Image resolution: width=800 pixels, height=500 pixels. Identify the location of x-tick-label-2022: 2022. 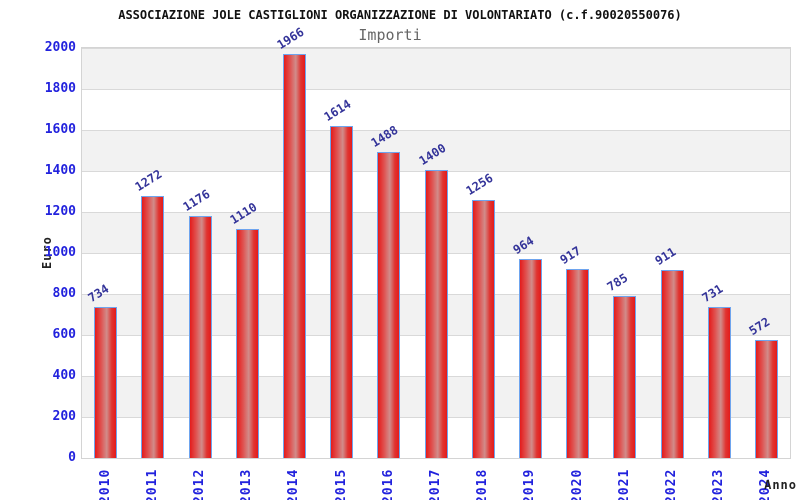
(671, 484).